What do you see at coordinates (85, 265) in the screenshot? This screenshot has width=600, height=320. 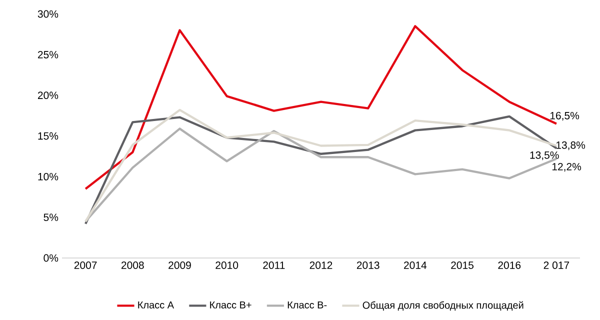 I see `x-tick-label: 2007` at bounding box center [85, 265].